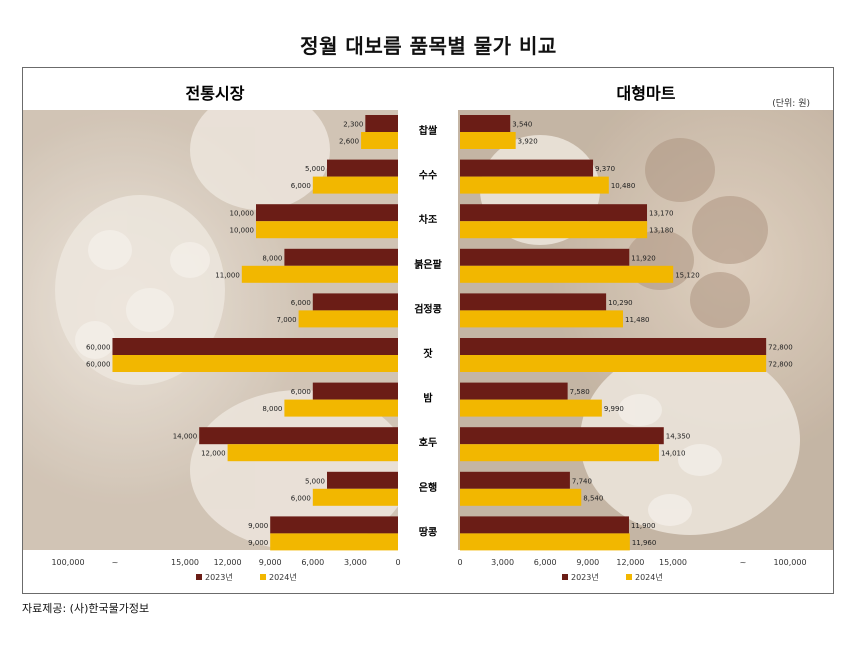  I want to click on data-label: 7,000, so click(287, 320).